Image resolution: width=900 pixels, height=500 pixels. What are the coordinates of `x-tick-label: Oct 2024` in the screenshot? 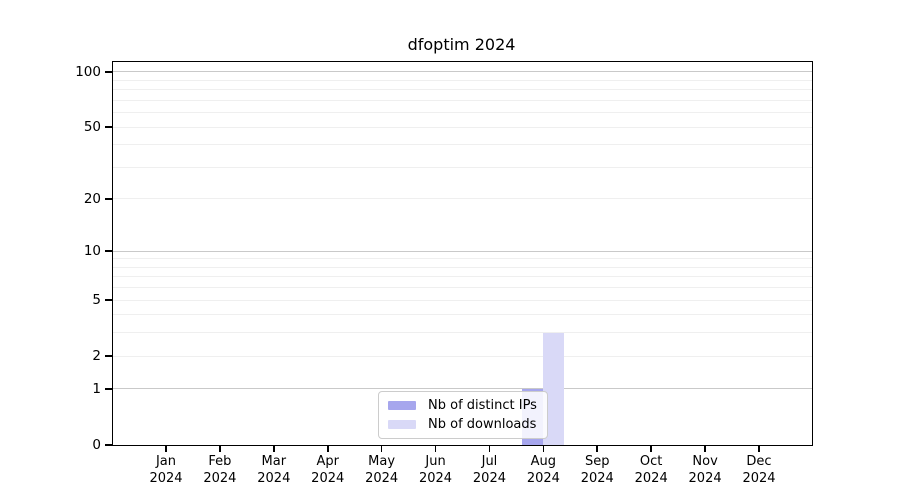 It's located at (651, 470).